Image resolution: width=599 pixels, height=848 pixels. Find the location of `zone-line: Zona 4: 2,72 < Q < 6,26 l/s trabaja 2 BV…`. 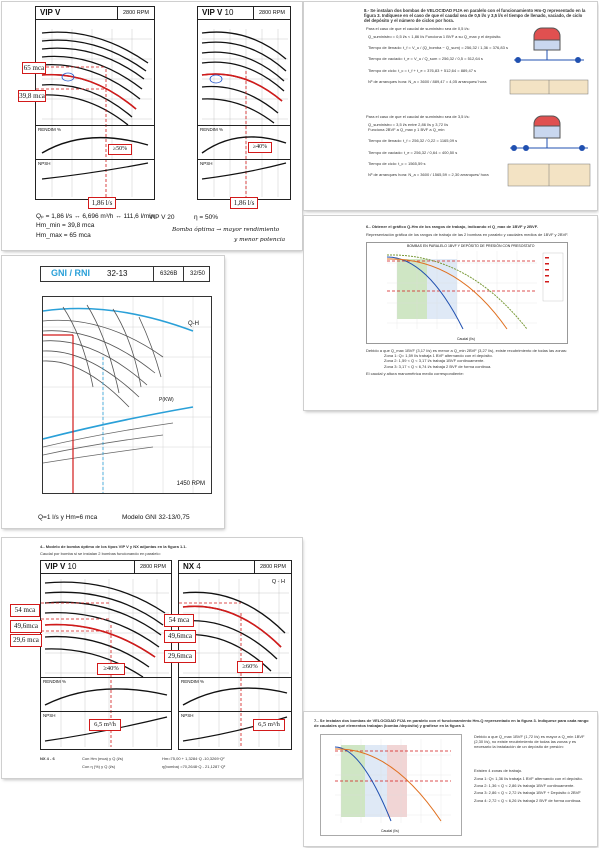

zone-line: Zona 4: 2,72 < Q < 6,26 l/s trabaja 2 BV… is located at coordinates (528, 800).